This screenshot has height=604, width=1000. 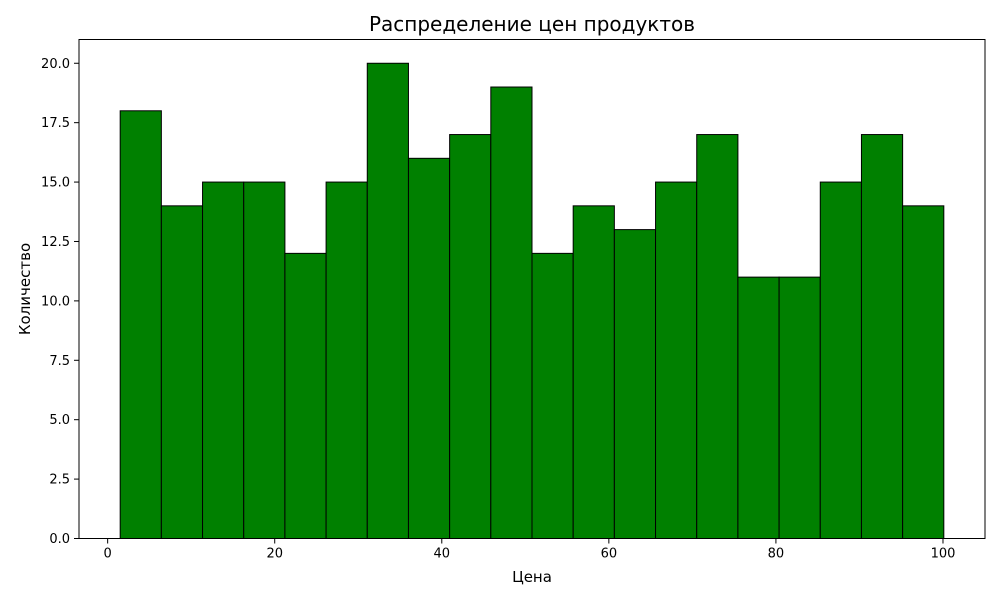 I want to click on y-axis-title: Количество, so click(x=25, y=289).